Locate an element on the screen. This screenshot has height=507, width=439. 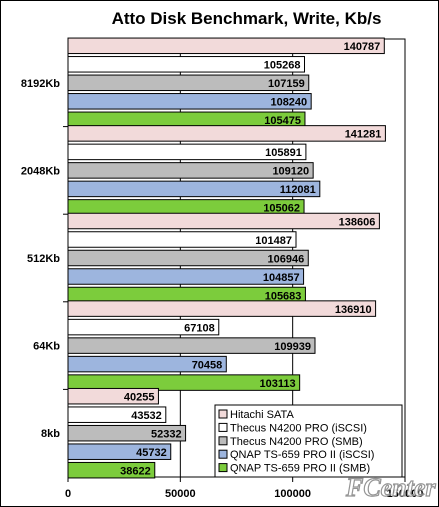
legend-label: QNAP TS-659 PRO II (SMB) is located at coordinates (300, 469).